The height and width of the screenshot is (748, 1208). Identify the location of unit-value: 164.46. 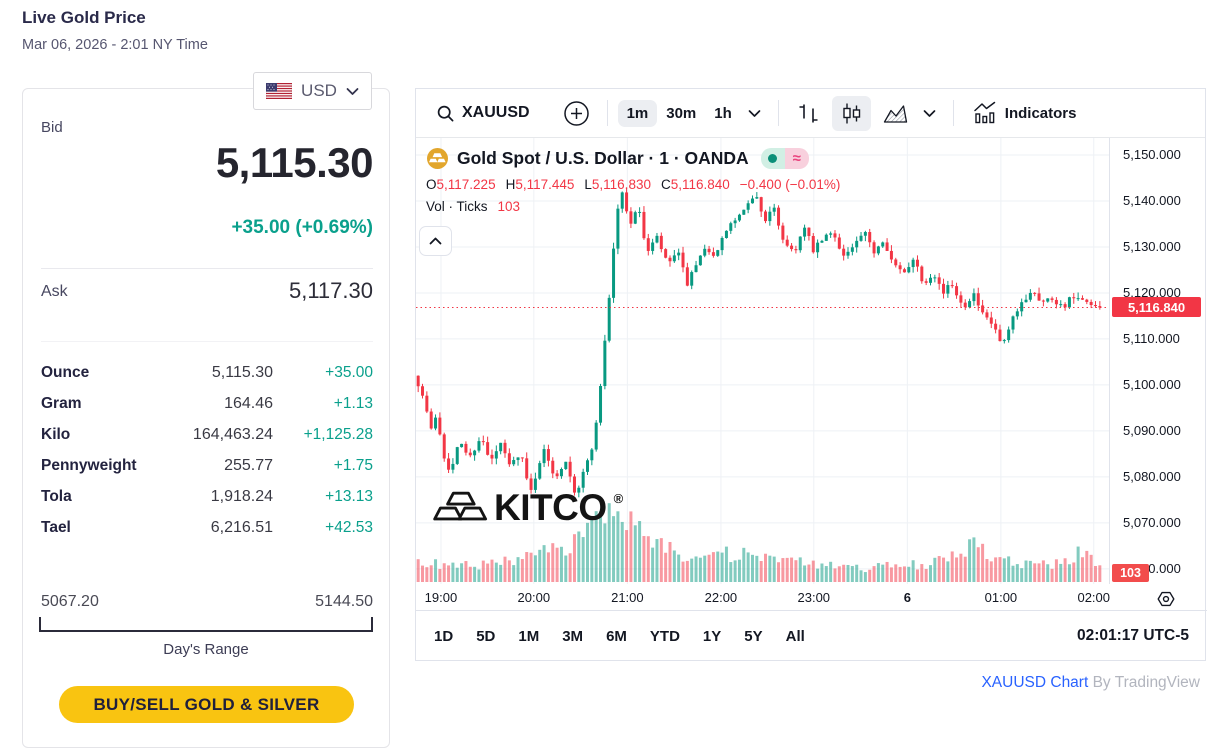
(248, 403).